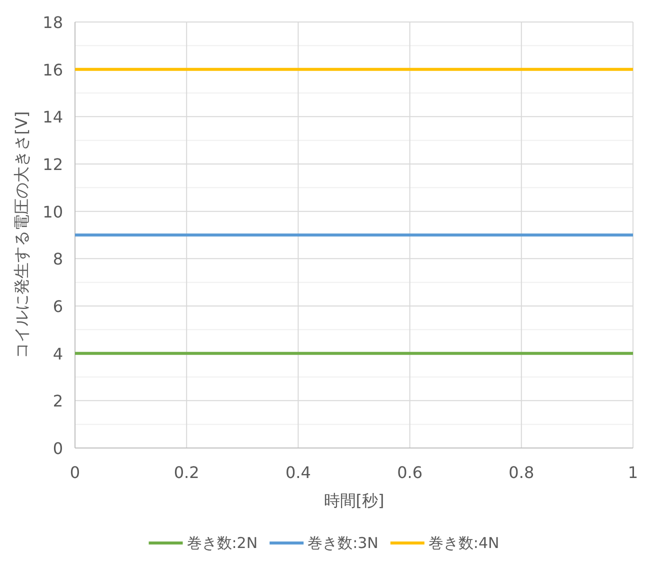  Describe the element at coordinates (52, 22) in the screenshot. I see `y-tick-label: 18` at that location.